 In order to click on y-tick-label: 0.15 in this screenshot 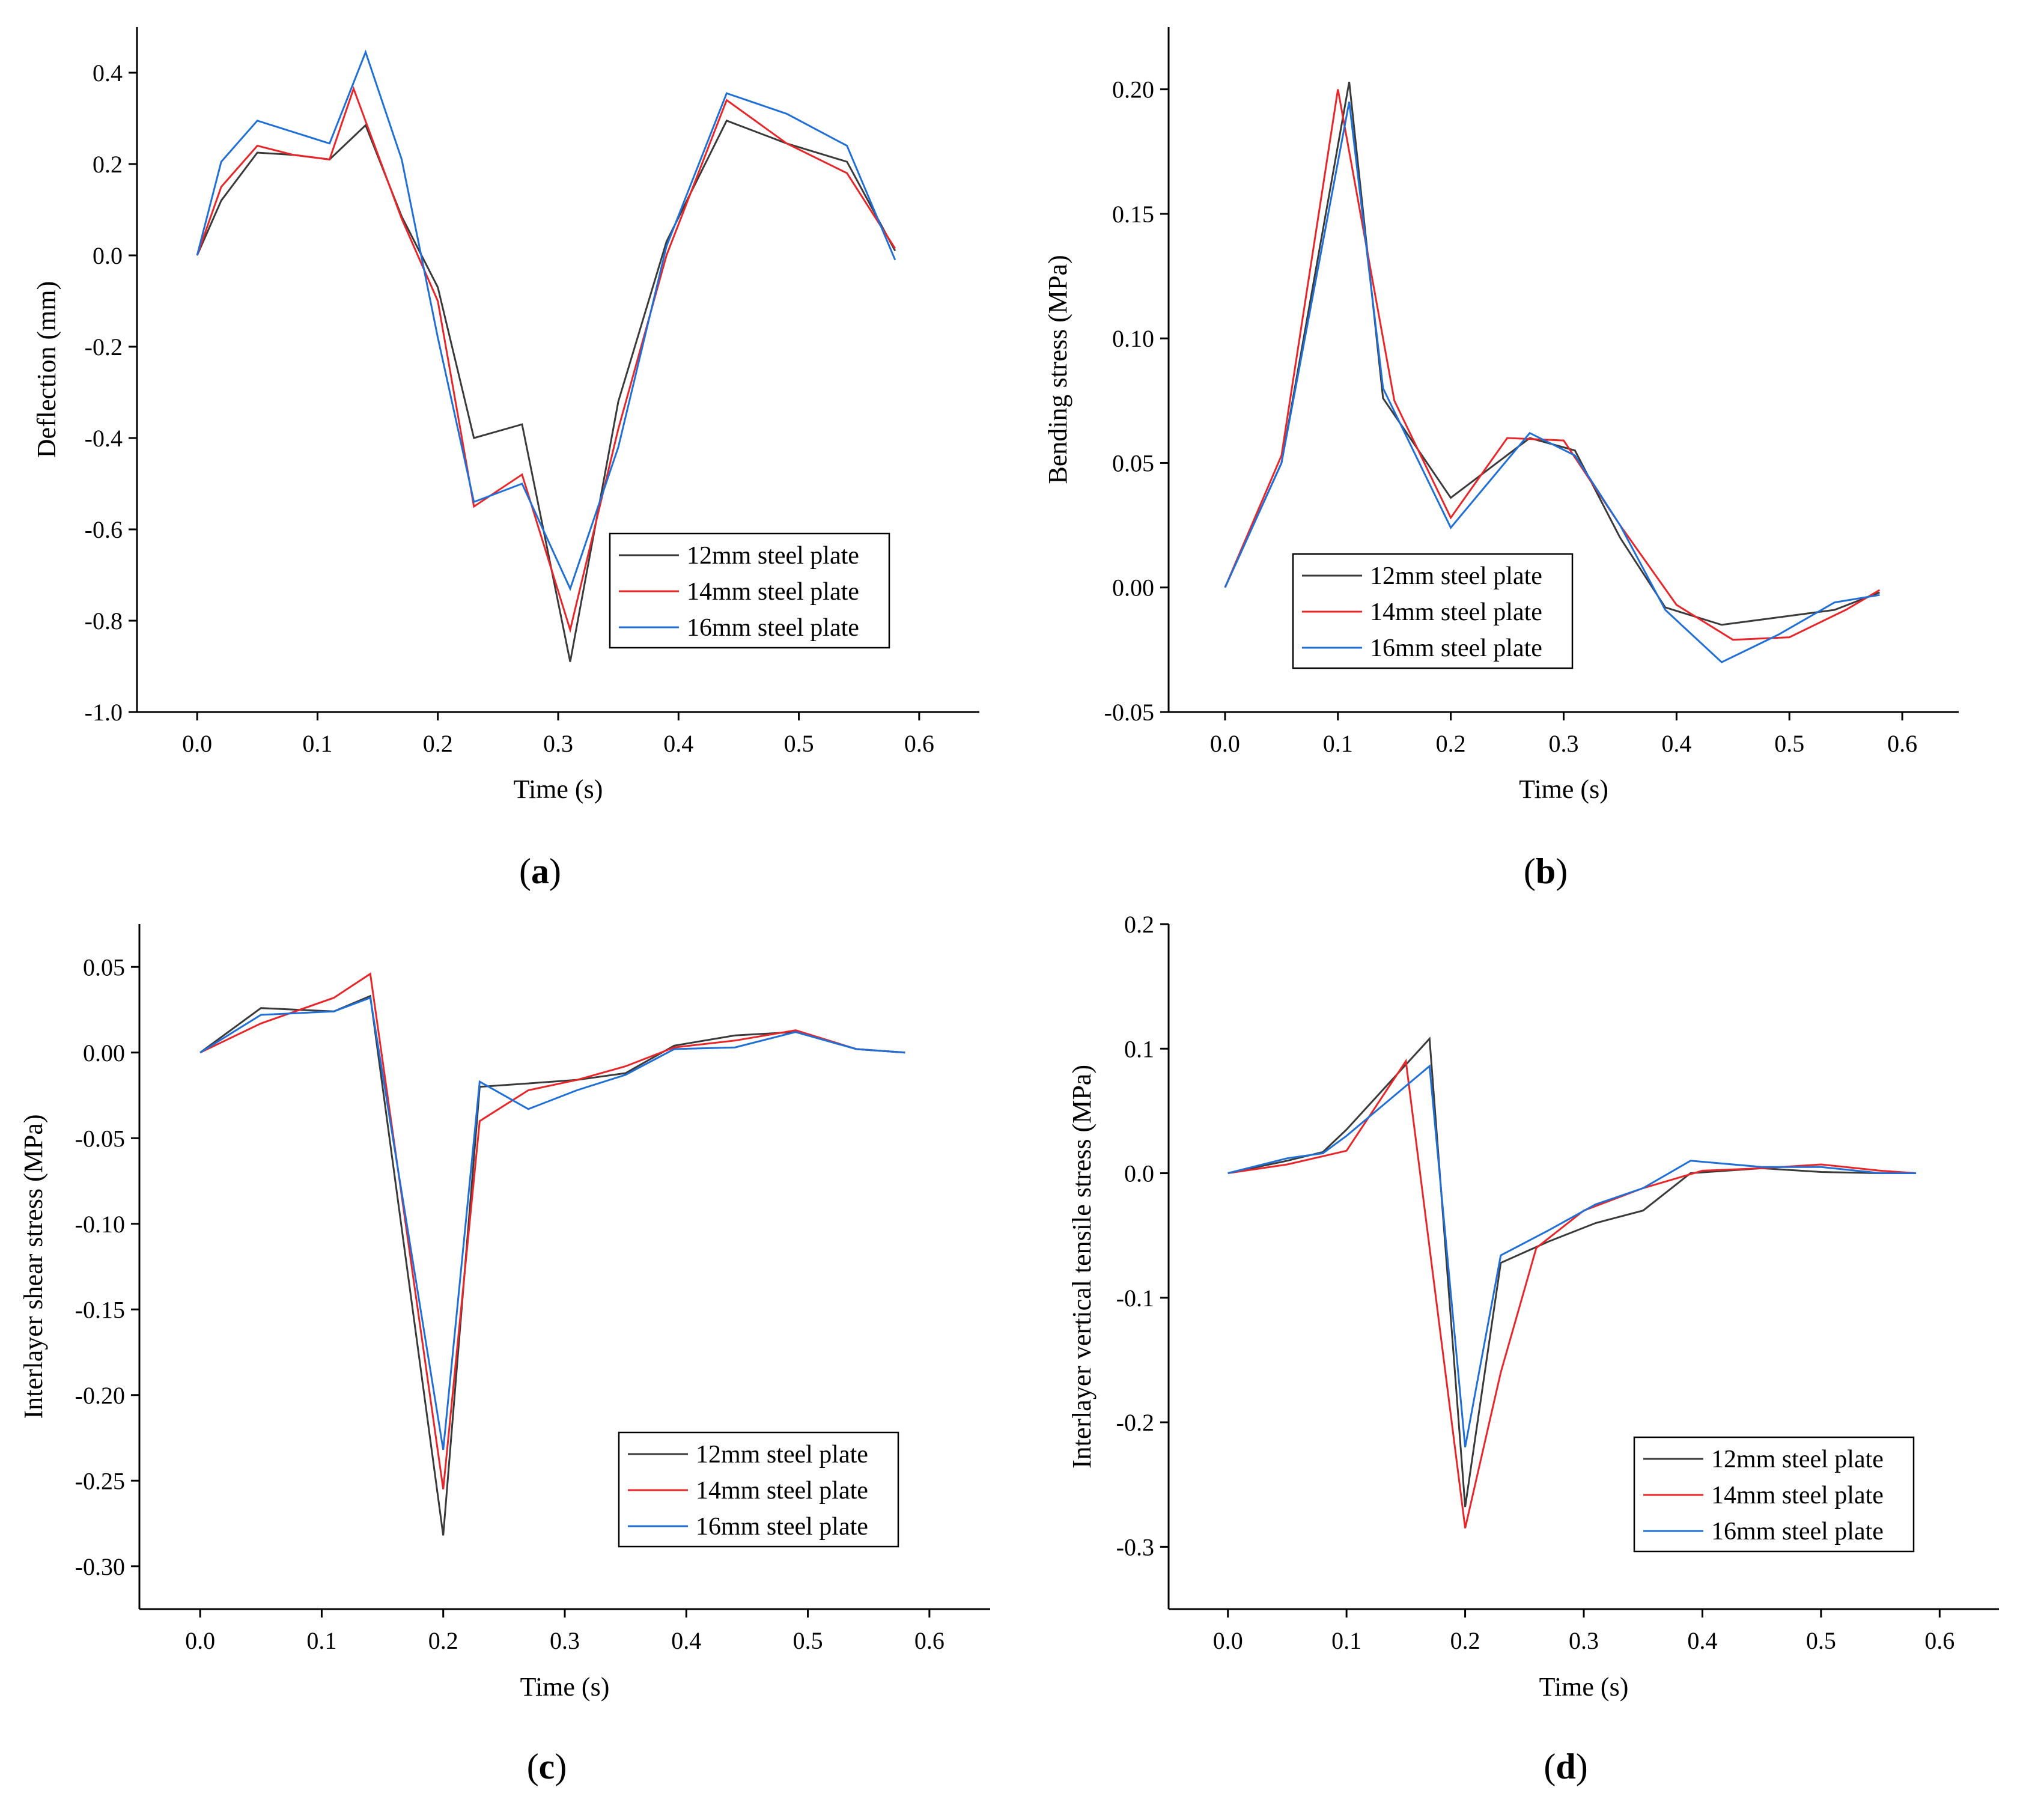, I will do `click(1133, 215)`.